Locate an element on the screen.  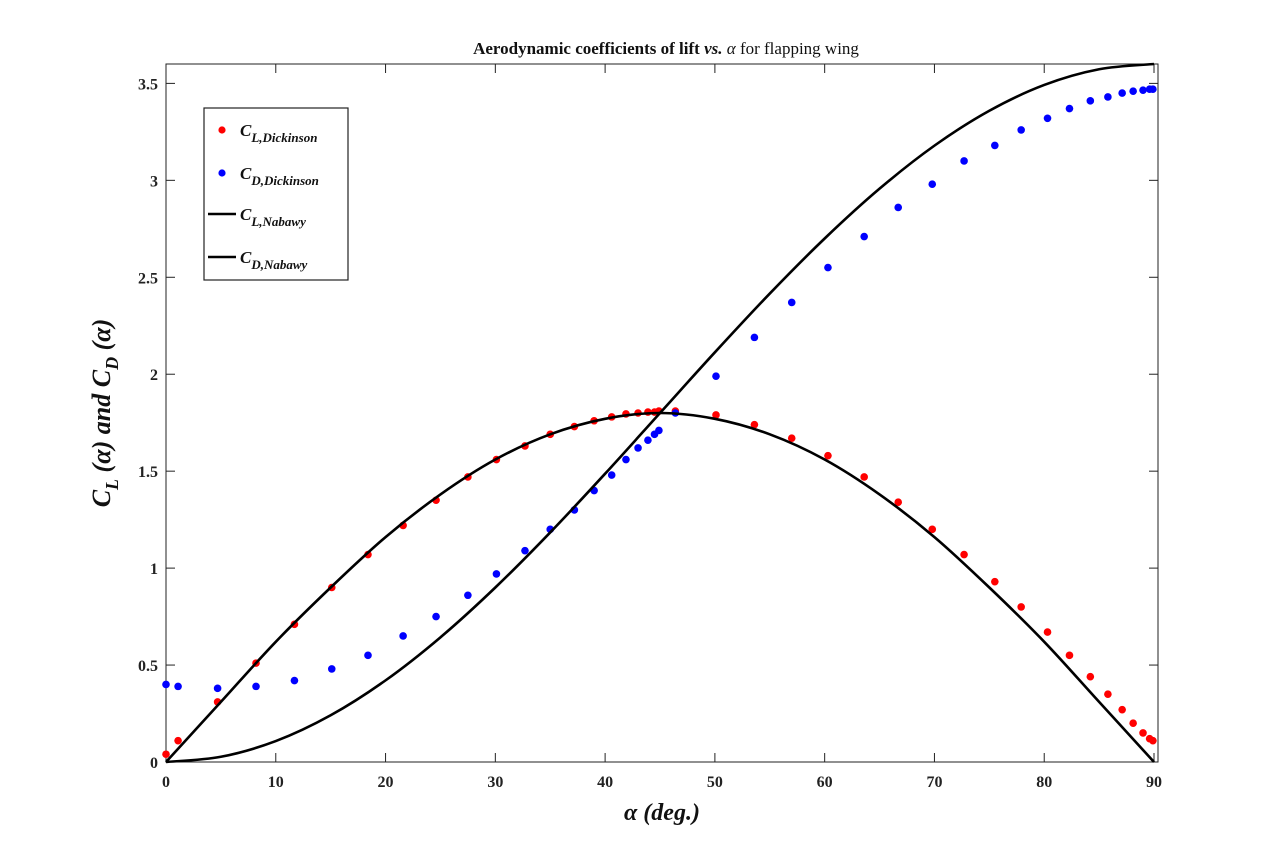
legend-label-cd-dickinson: CD,Dickinson is located at coordinates (279, 176).